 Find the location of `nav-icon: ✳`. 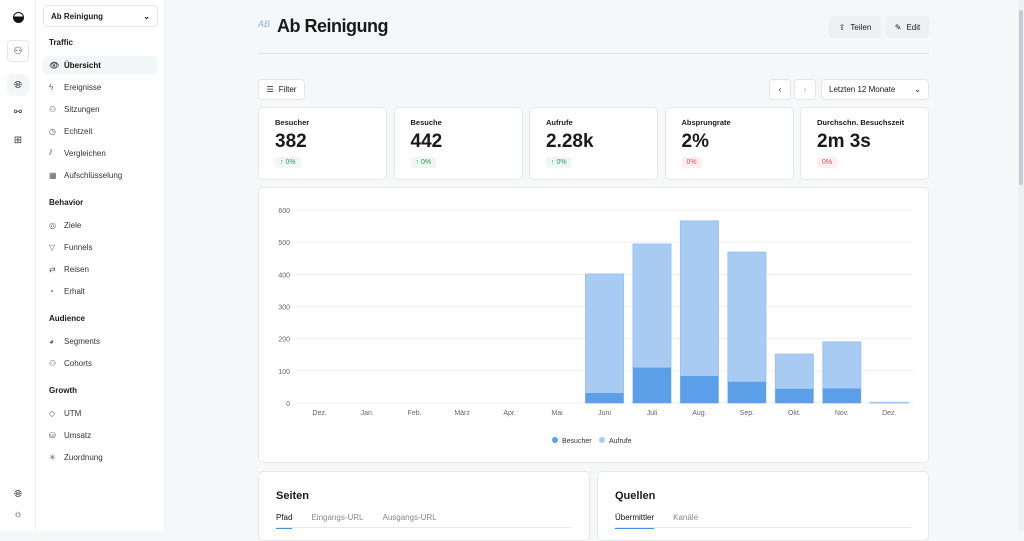

nav-icon: ✳ is located at coordinates (52, 457).